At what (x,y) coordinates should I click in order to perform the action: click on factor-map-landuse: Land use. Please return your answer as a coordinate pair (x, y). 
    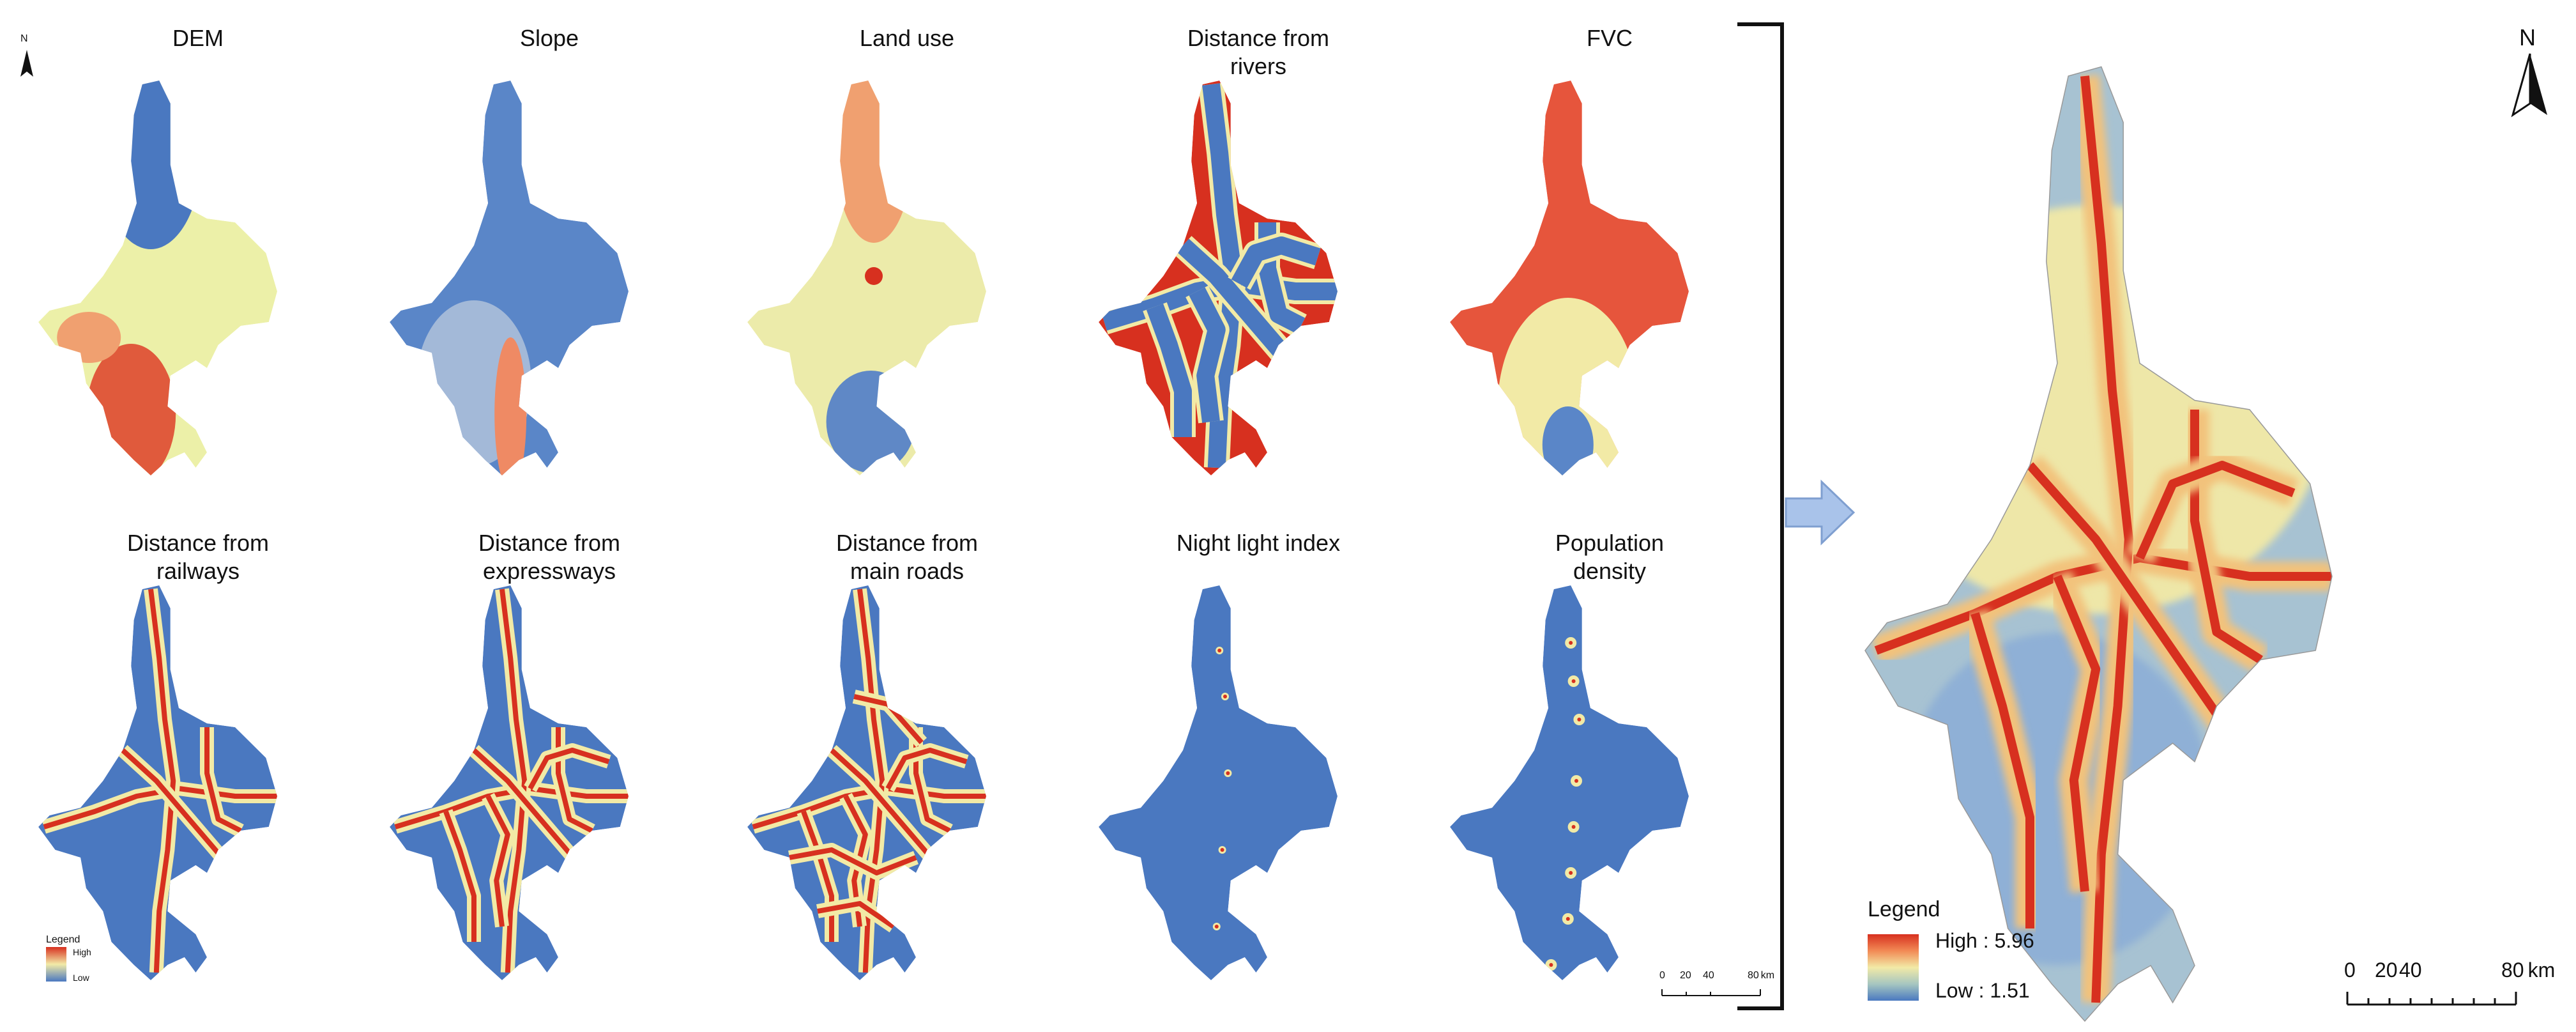
    Looking at the image, I should click on (907, 249).